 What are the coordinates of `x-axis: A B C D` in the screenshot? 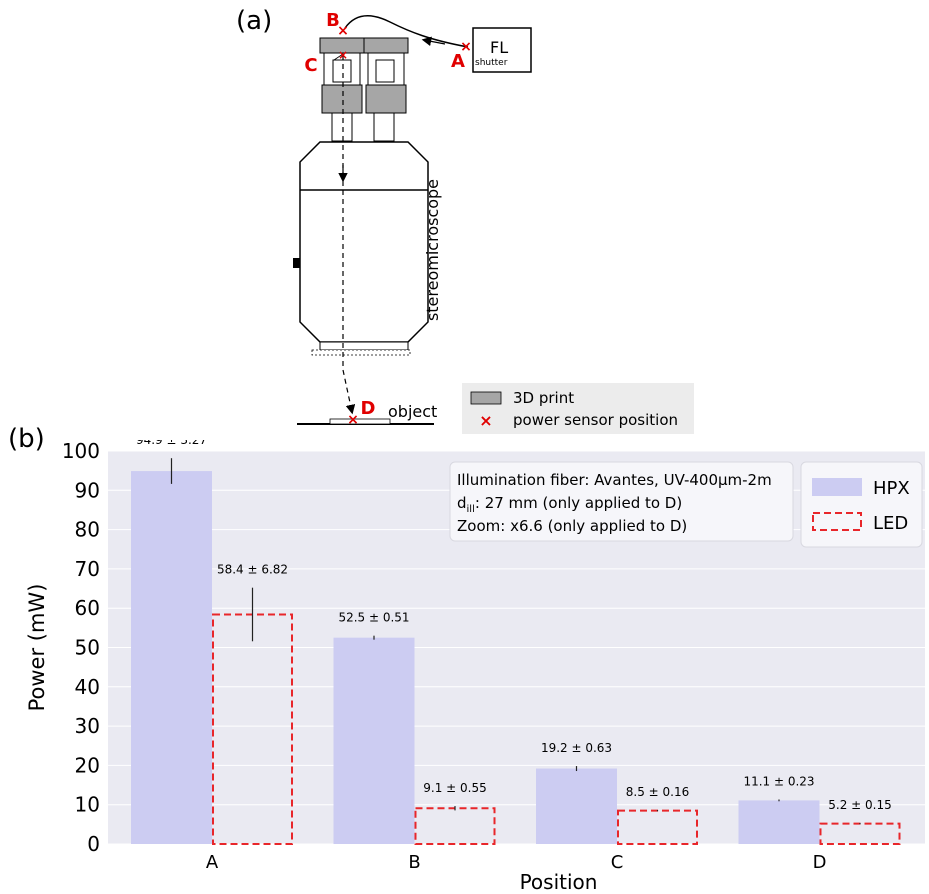 It's located at (516, 862).